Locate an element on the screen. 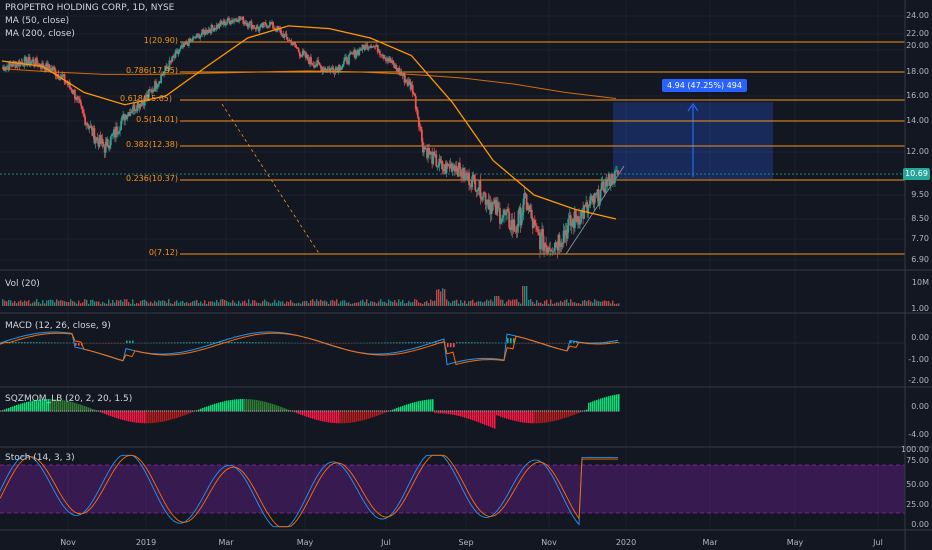 The image size is (932, 550). stoch-pane-title: Stoch (14, 3, 3) is located at coordinates (40, 458).